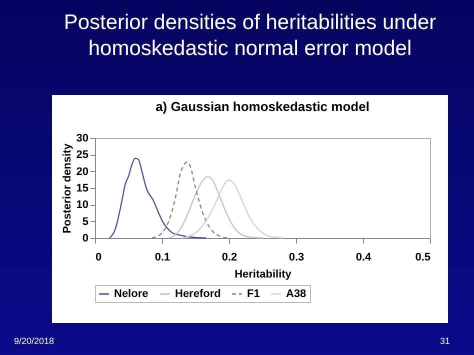 The image size is (474, 355). Describe the element at coordinates (82, 155) in the screenshot. I see `y-tick-label: 25` at that location.